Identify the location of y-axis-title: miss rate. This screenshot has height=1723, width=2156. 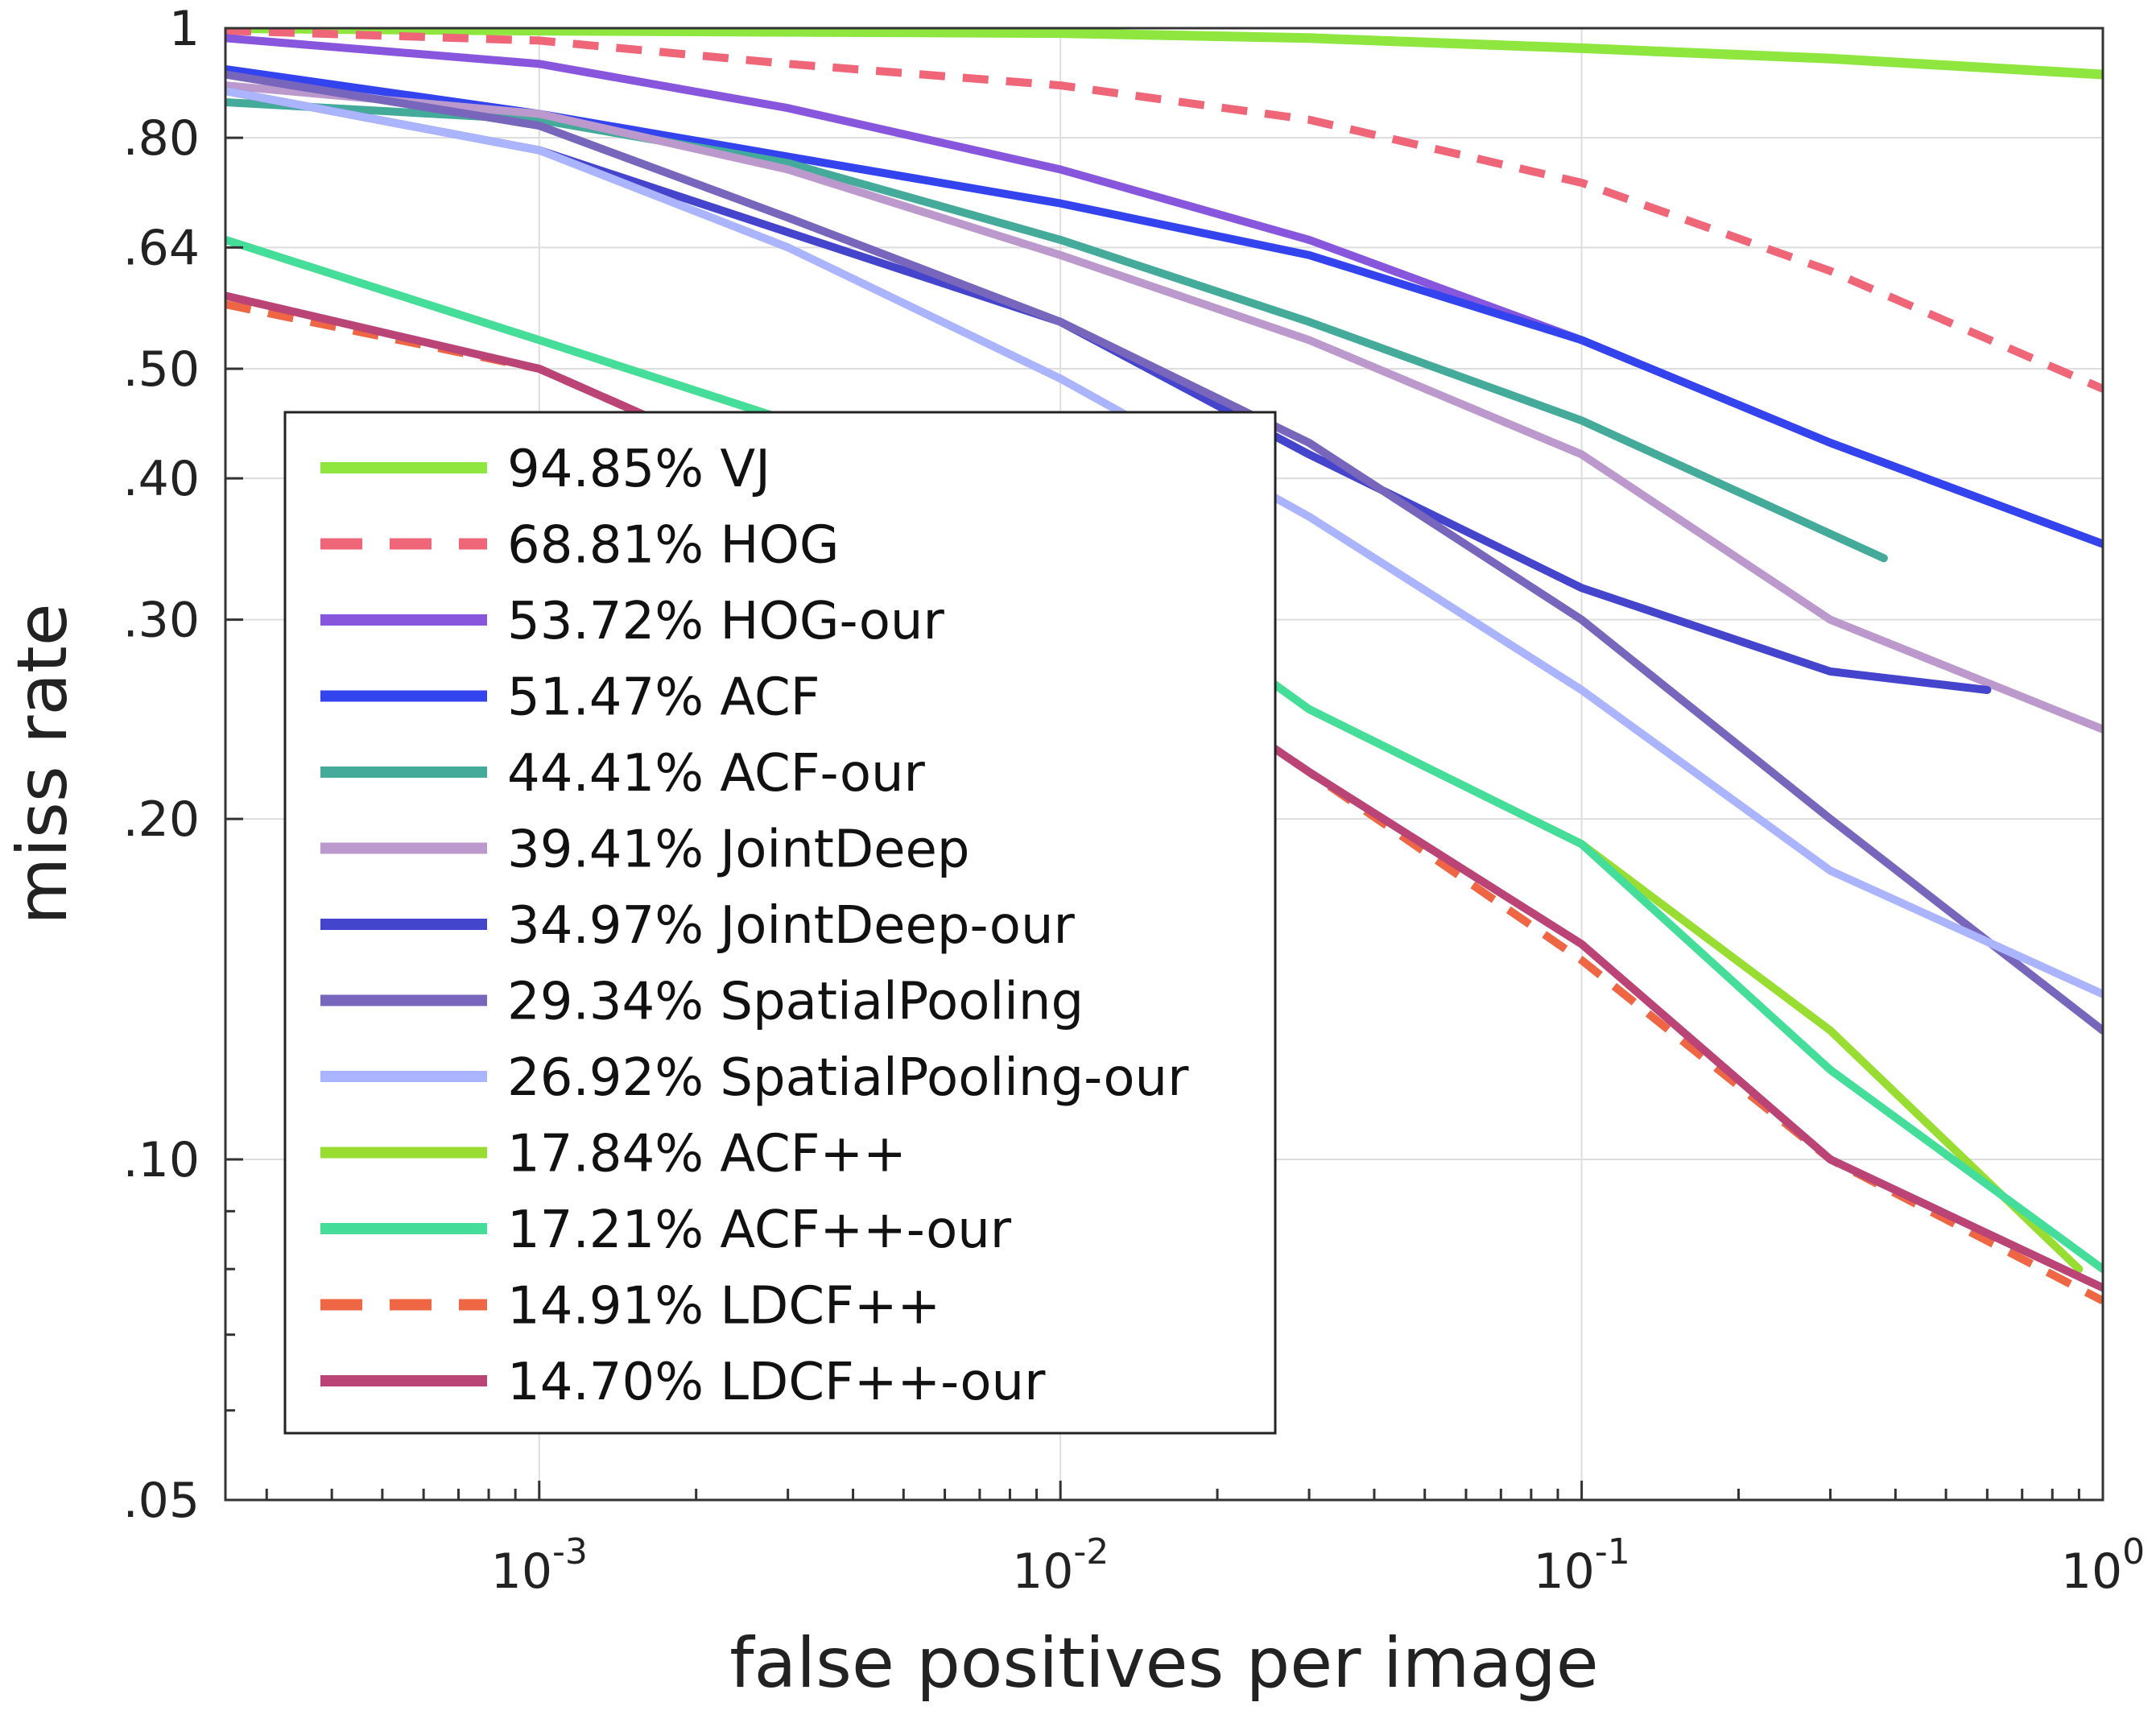
(42, 763).